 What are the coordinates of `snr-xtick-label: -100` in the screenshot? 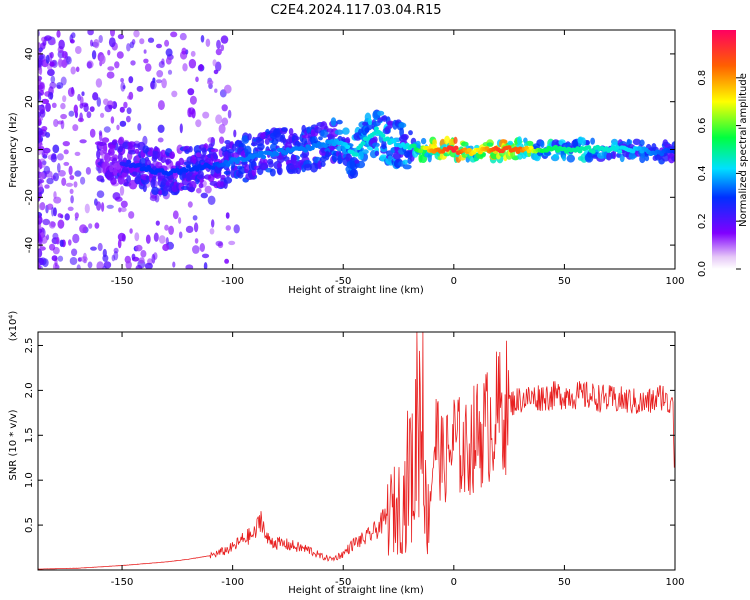 It's located at (232, 582).